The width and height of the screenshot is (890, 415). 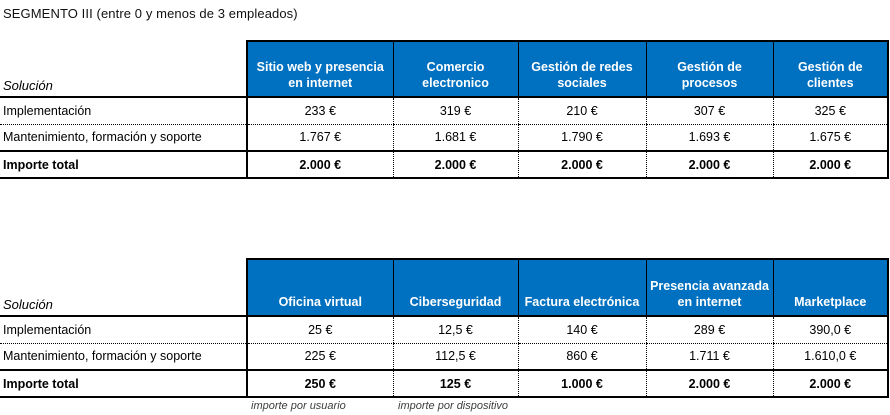 What do you see at coordinates (455, 69) in the screenshot?
I see `column-header-comercio-electronico: Comercio electronico` at bounding box center [455, 69].